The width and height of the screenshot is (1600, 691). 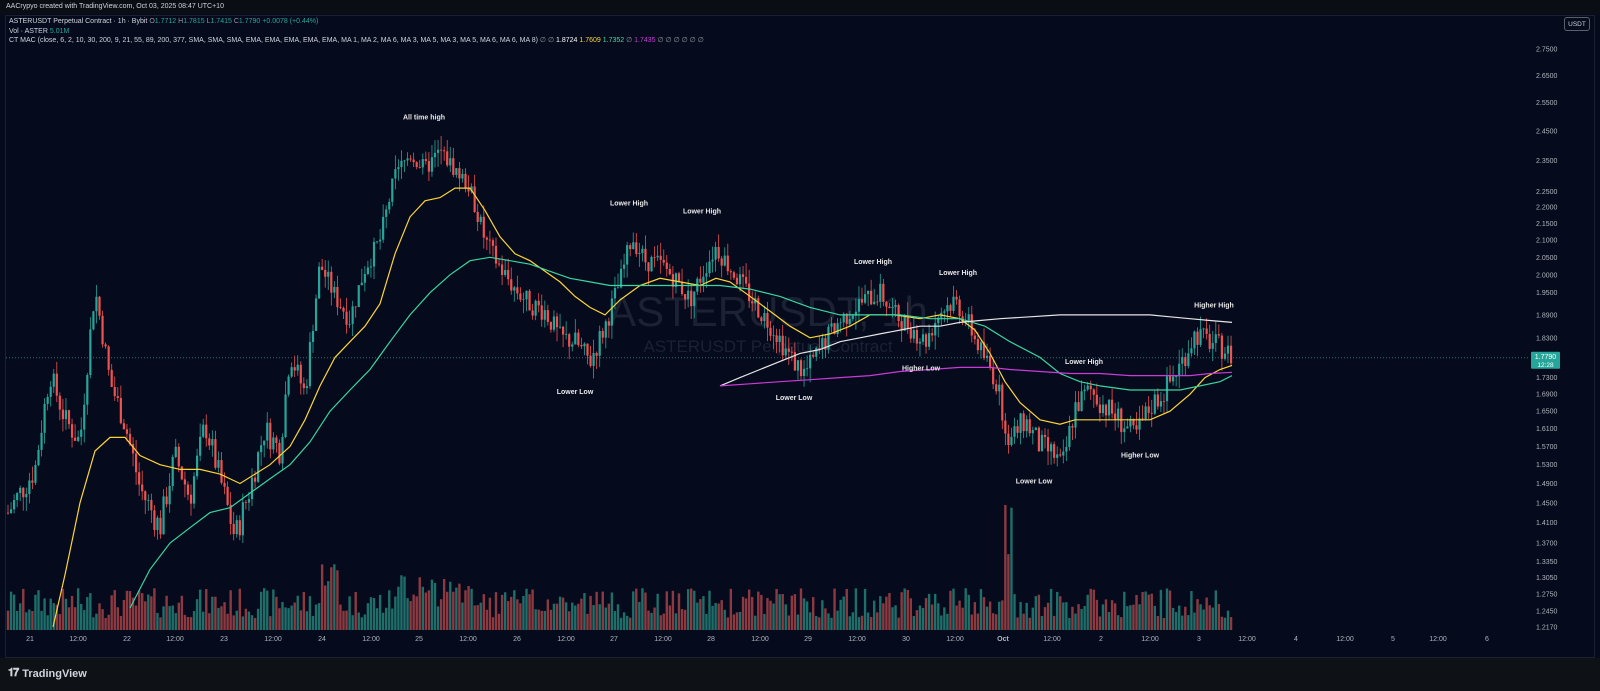 What do you see at coordinates (47, 673) in the screenshot?
I see `tradingview-logo: 𝟏𝟕 TradingView` at bounding box center [47, 673].